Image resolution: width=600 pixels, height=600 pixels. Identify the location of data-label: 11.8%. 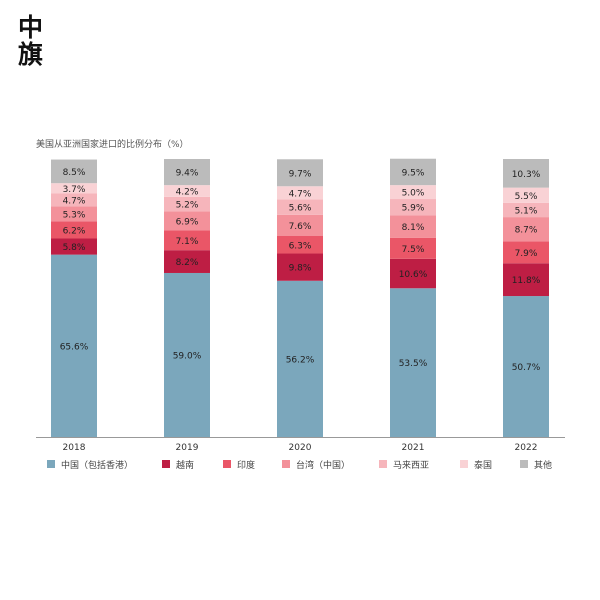
(526, 281).